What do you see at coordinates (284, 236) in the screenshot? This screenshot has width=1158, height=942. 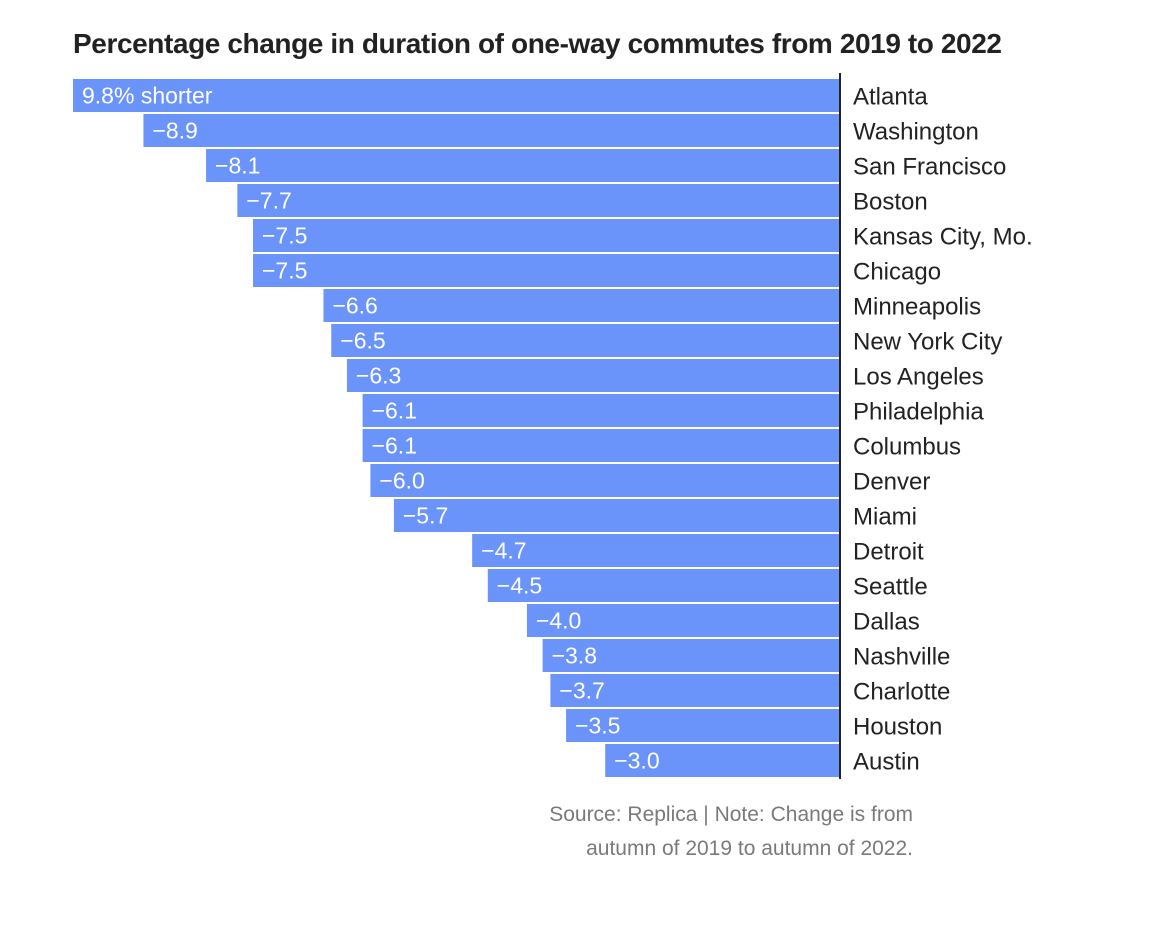 I see `value-label-kansas-city-mo: −7.5` at bounding box center [284, 236].